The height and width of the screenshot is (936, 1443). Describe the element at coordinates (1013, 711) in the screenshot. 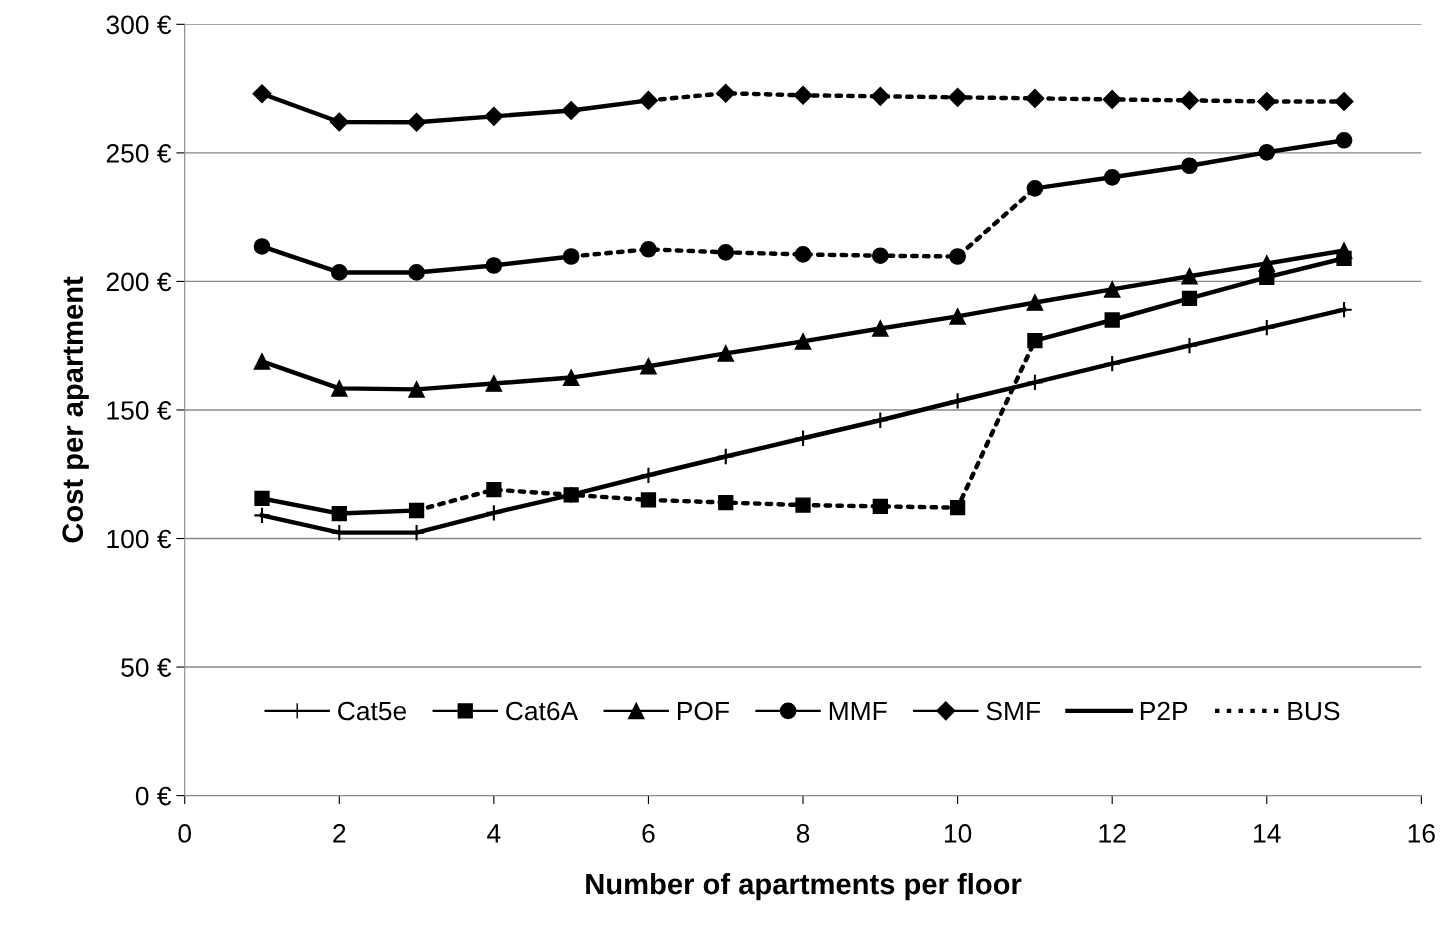

I see `legend-label: SMF` at that location.